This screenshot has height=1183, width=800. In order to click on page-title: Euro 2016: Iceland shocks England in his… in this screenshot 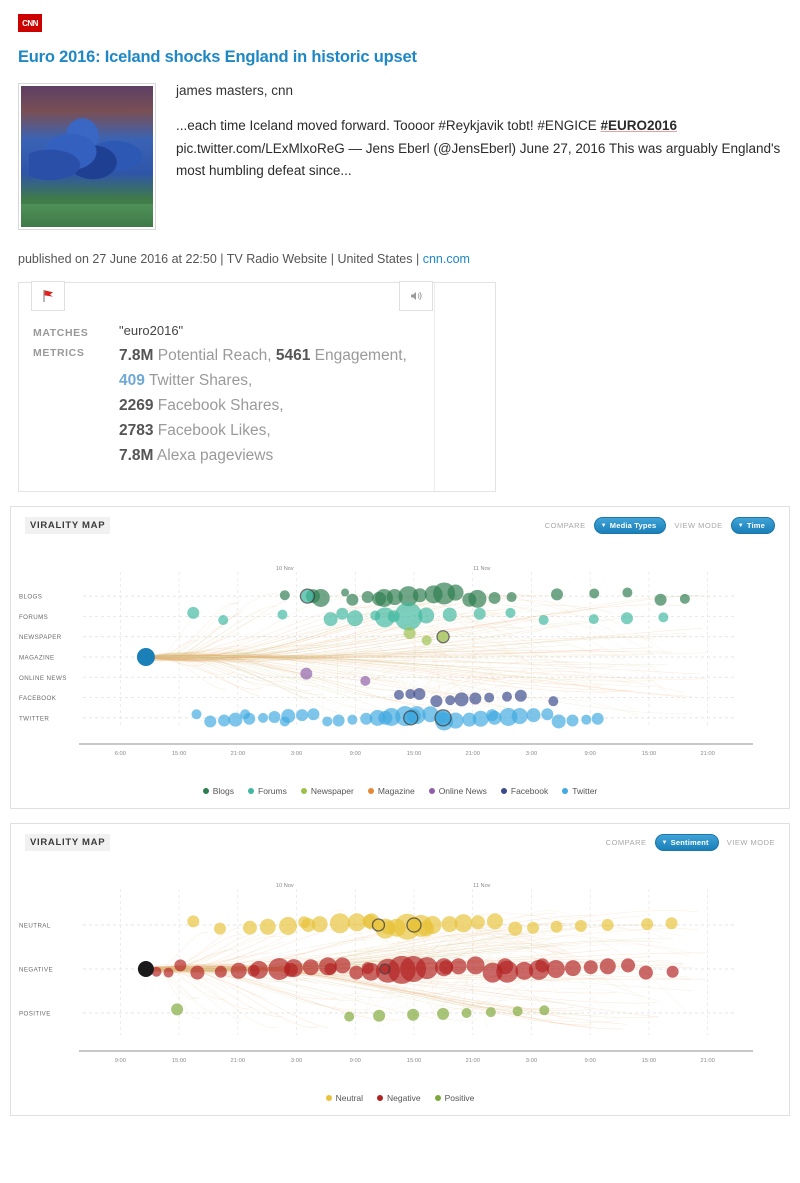, I will do `click(217, 57)`.